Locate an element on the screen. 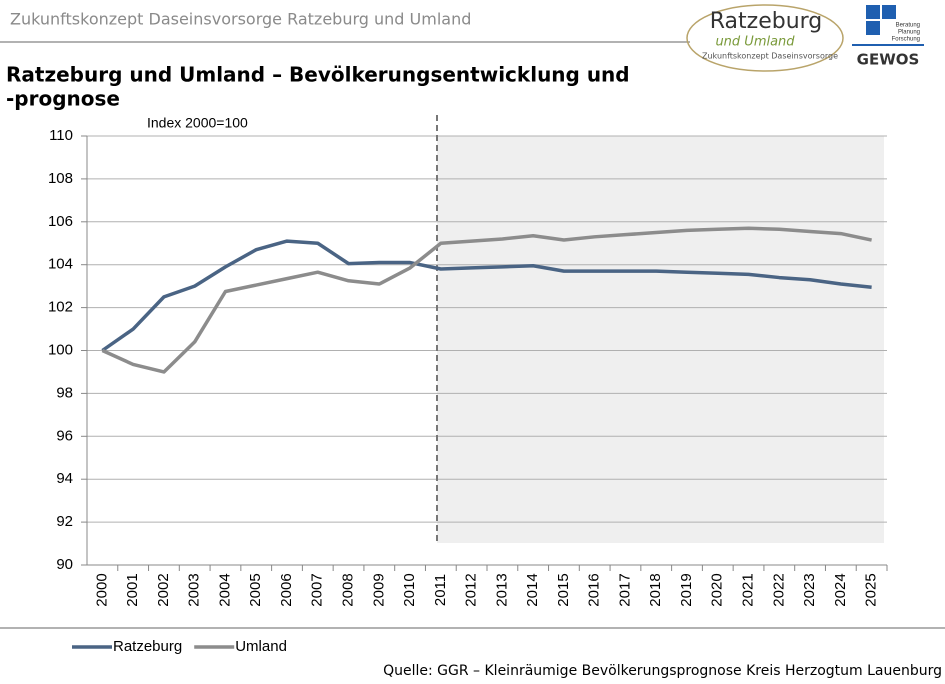 This screenshot has width=945, height=684. x-tick-label: 2019 is located at coordinates (686, 589).